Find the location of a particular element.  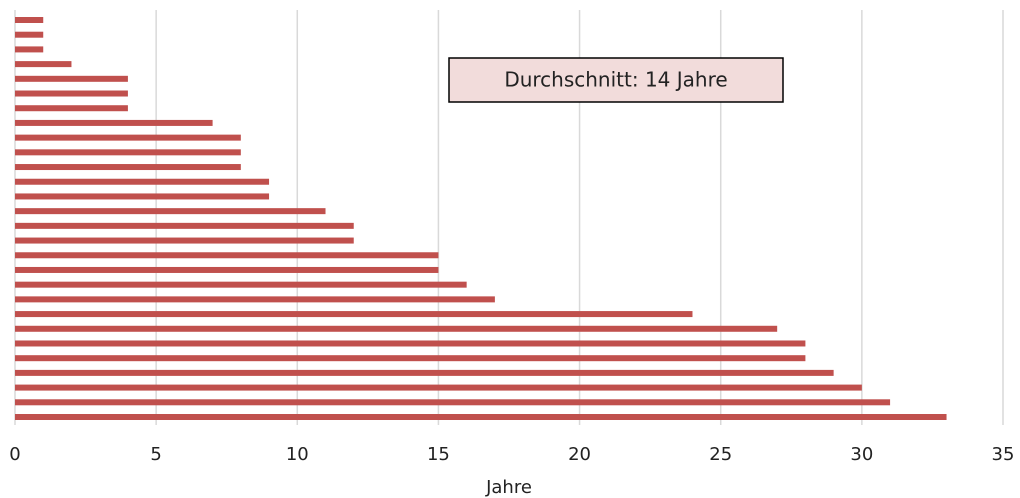

x-axis-title: Jahre is located at coordinates (508, 487).